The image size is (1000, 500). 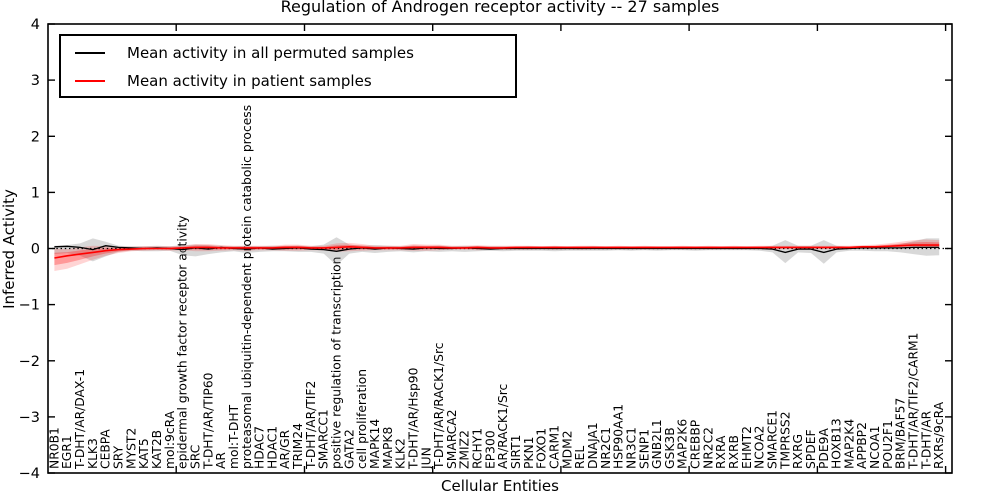 I want to click on legend-line-patient-samples, so click(x=90, y=81).